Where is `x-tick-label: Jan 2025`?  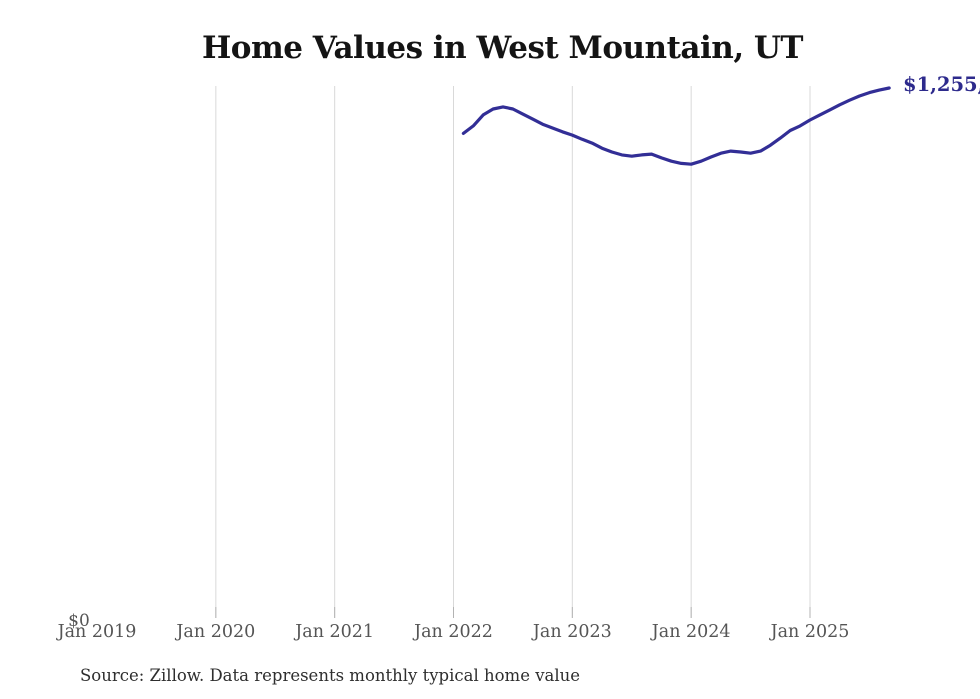
x-tick-label: Jan 2025 is located at coordinates (810, 632).